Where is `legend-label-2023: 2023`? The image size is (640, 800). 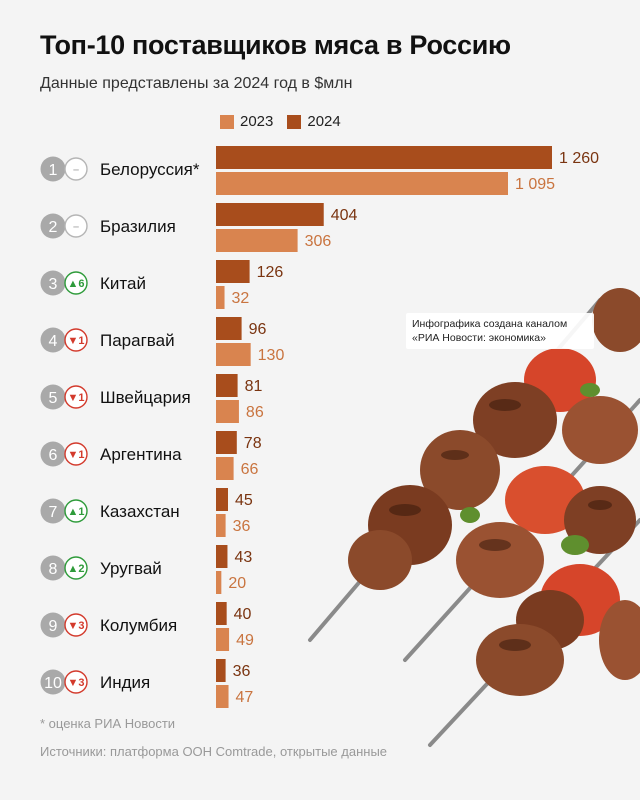
legend-label-2023: 2023 is located at coordinates (257, 121).